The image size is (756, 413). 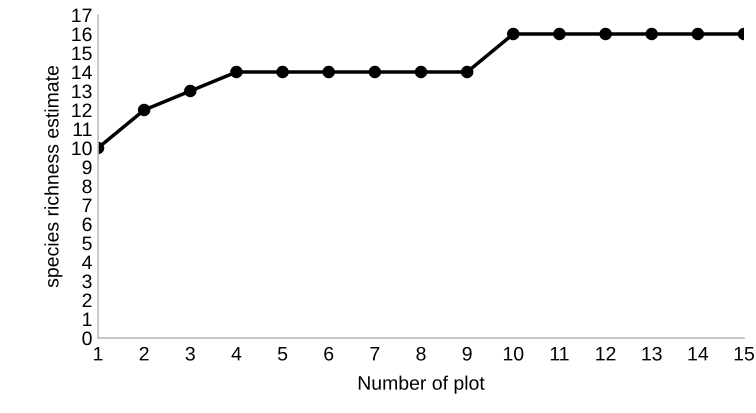 I want to click on x-tick-label: 8, so click(x=421, y=353).